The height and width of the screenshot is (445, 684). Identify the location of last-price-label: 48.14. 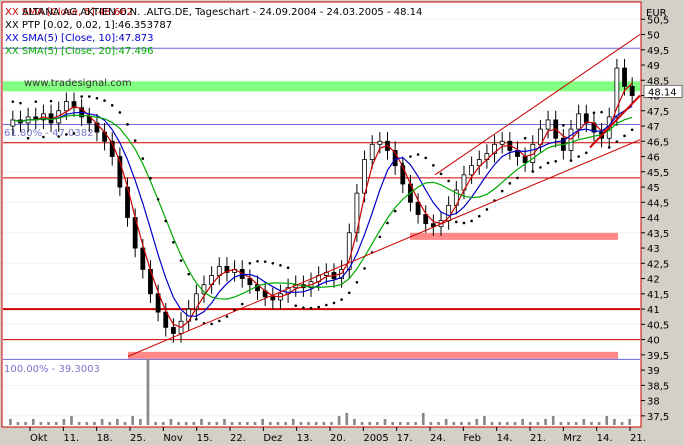
(662, 92).